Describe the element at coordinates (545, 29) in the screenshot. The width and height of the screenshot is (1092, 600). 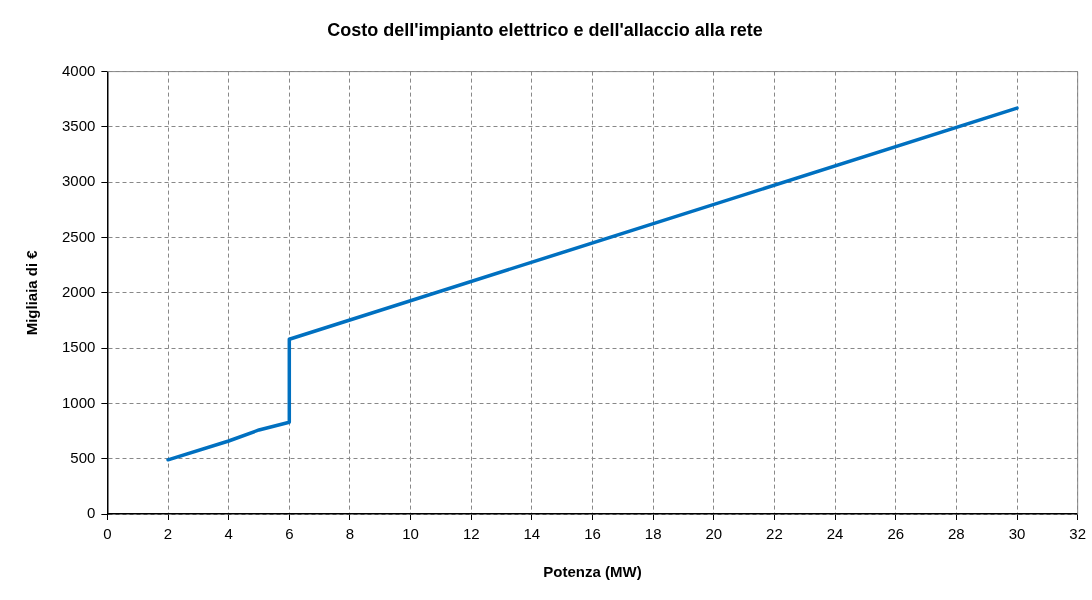
I see `chart-title: Costo dell'impianto elettrico e dell'allaccio alla rete` at that location.